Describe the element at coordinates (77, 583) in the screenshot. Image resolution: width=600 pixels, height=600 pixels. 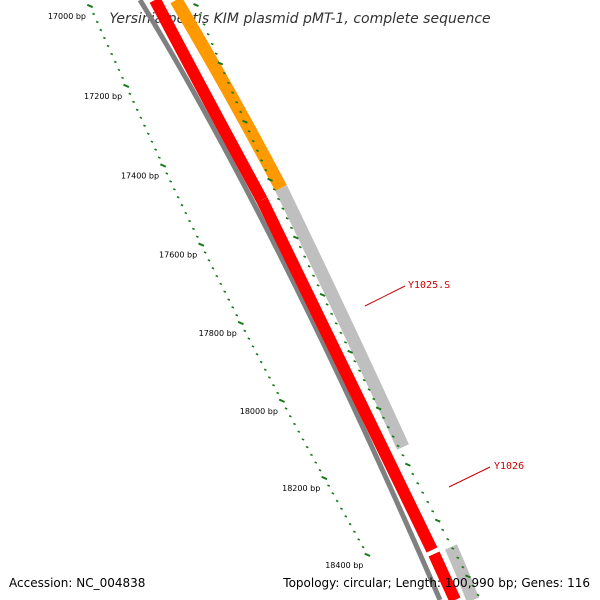
I see `accession-text: Accession: NC_004838` at that location.